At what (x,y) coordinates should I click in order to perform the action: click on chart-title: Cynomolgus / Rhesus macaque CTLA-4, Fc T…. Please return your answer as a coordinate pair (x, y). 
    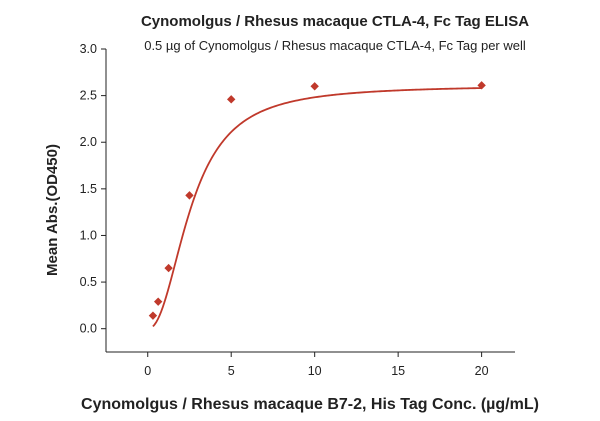
    Looking at the image, I should click on (335, 21).